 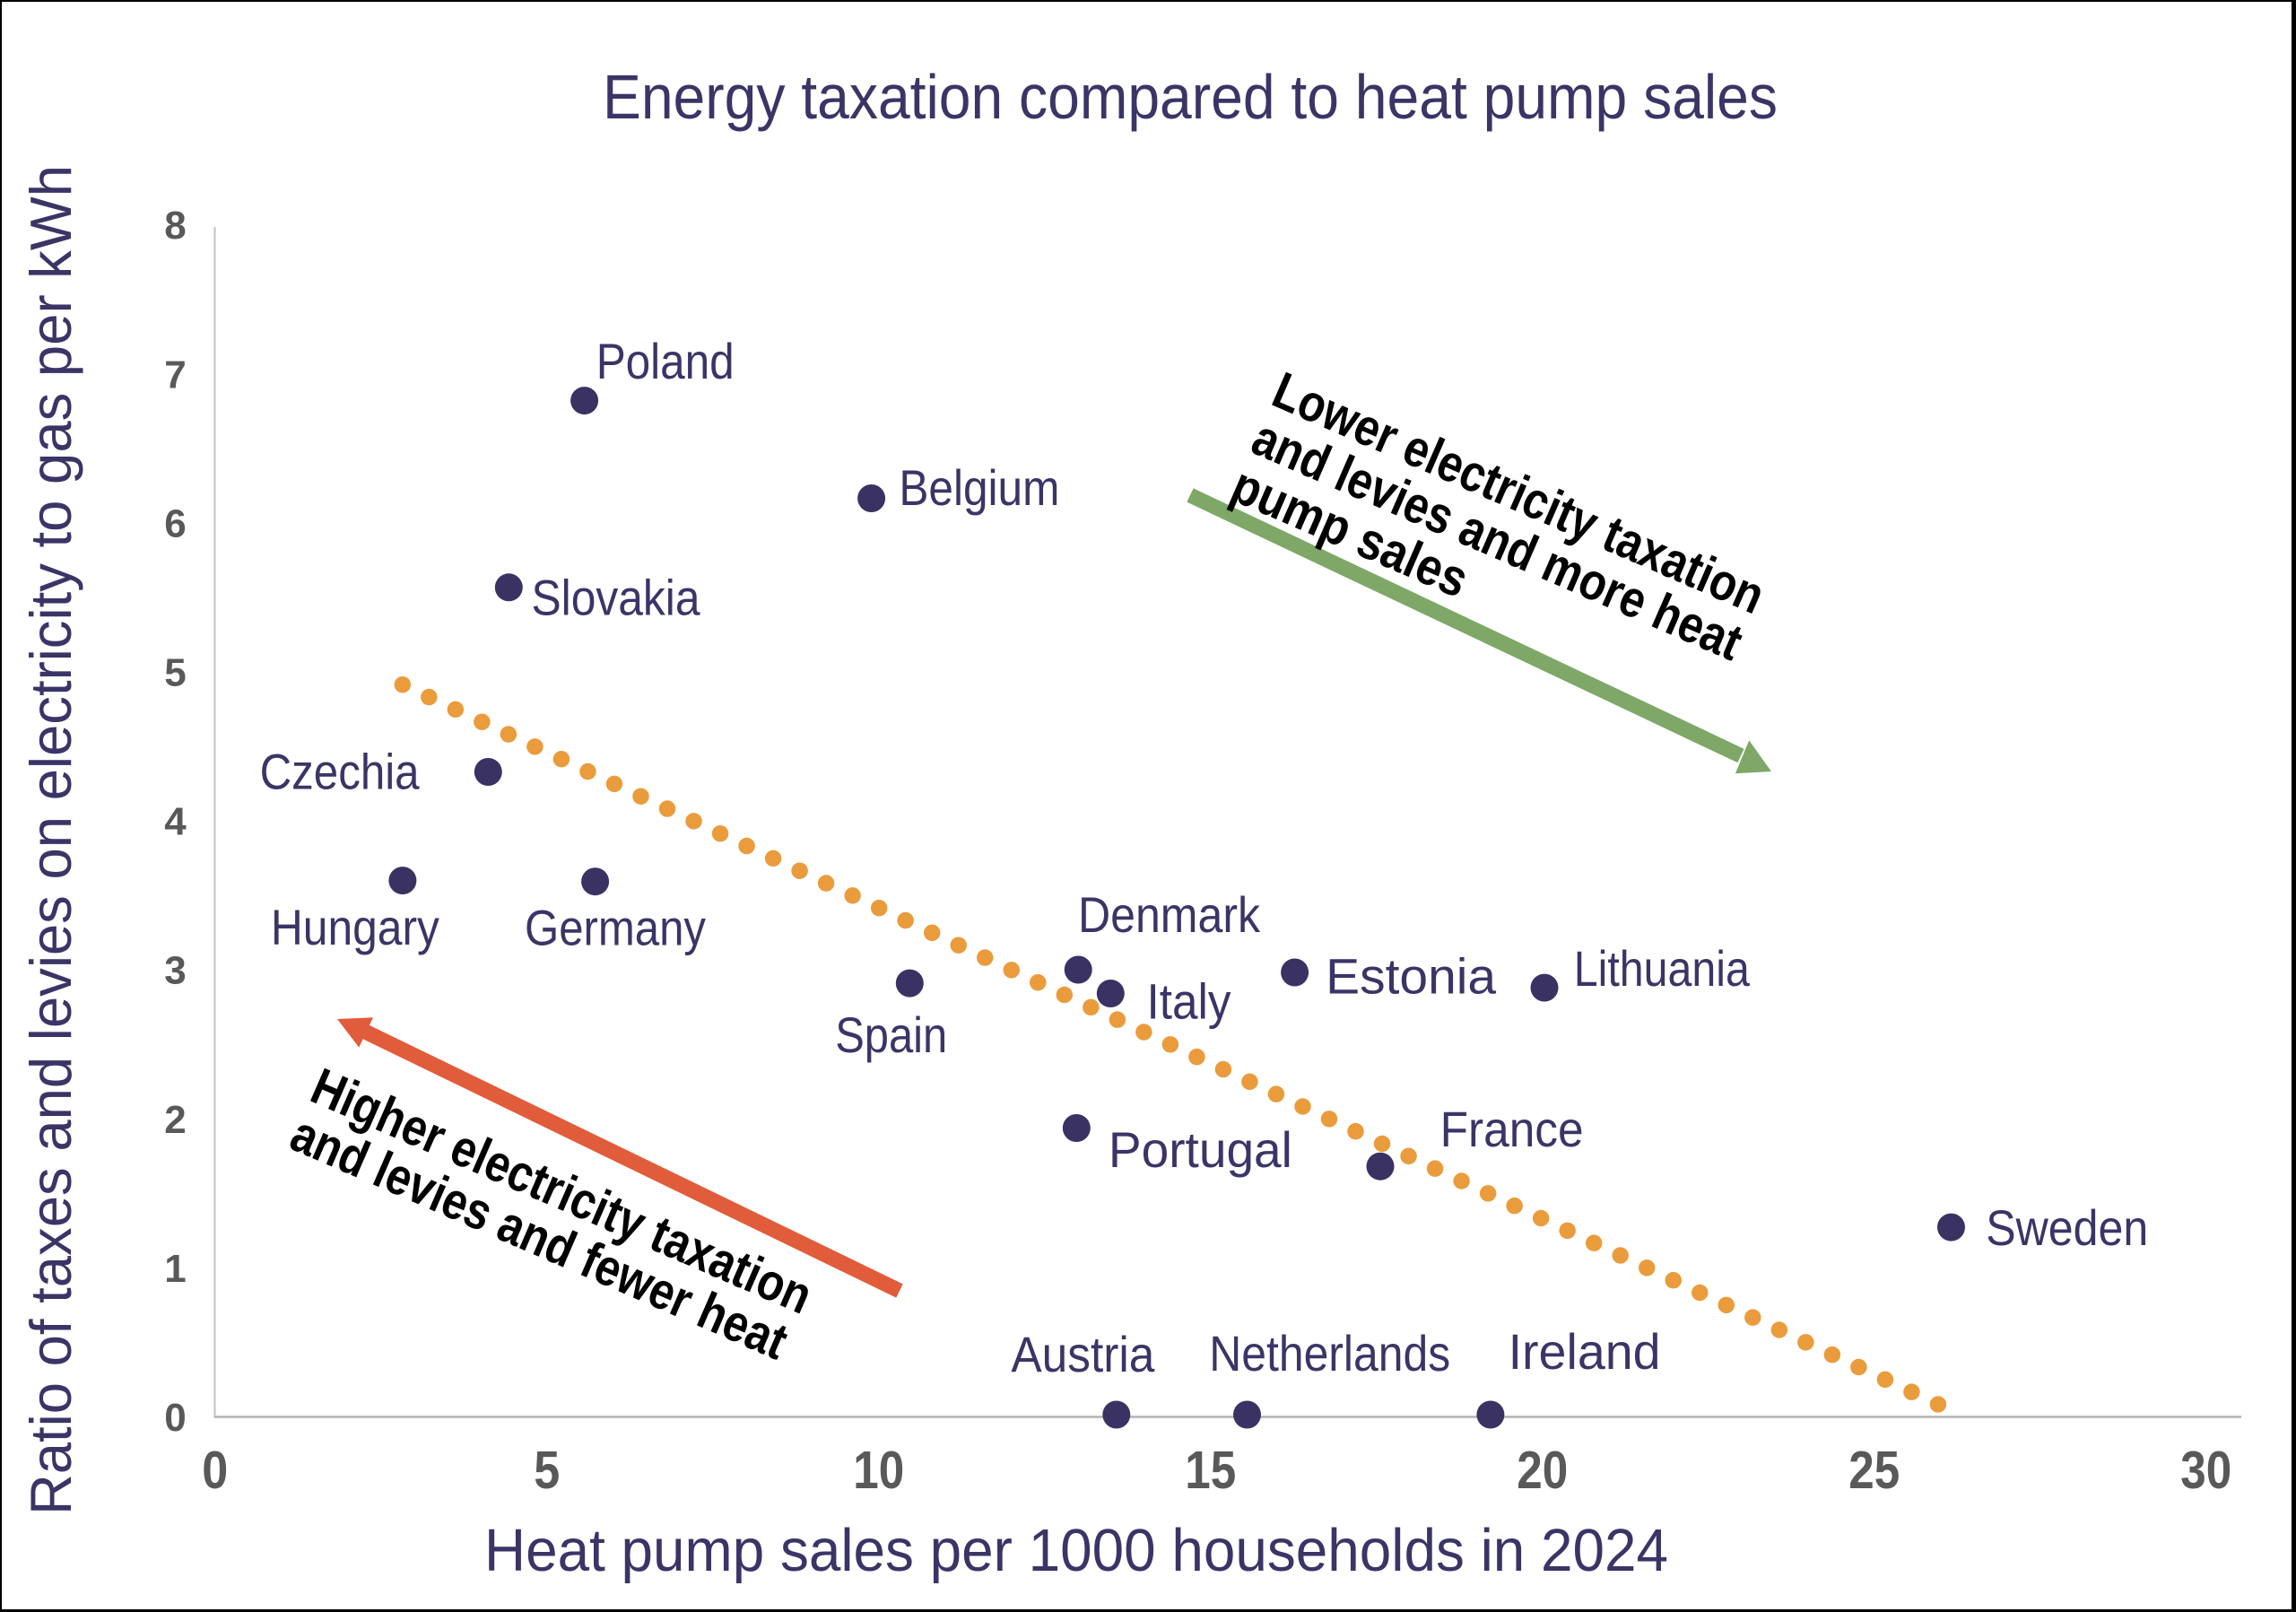 I want to click on svg-text: 3, so click(x=175, y=971).